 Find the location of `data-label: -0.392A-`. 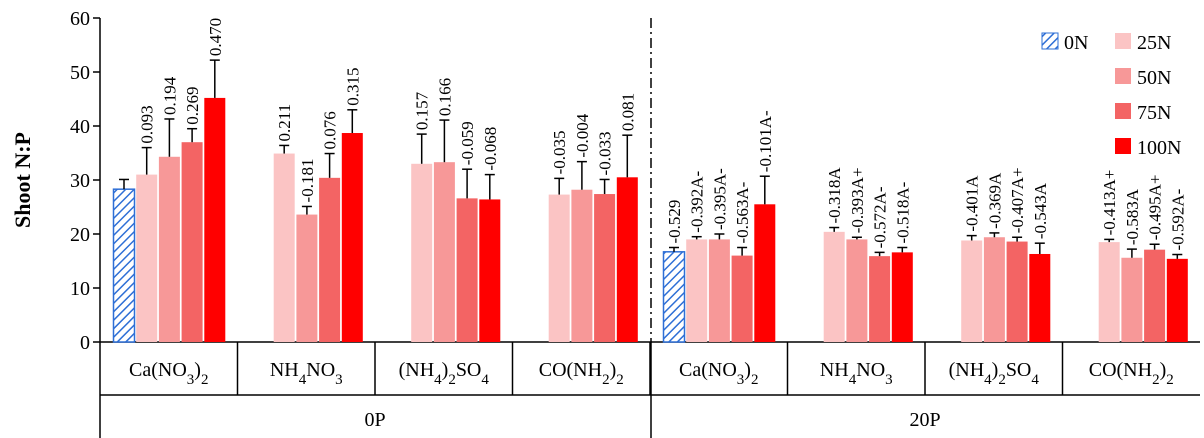

data-label: -0.392A- is located at coordinates (697, 202).